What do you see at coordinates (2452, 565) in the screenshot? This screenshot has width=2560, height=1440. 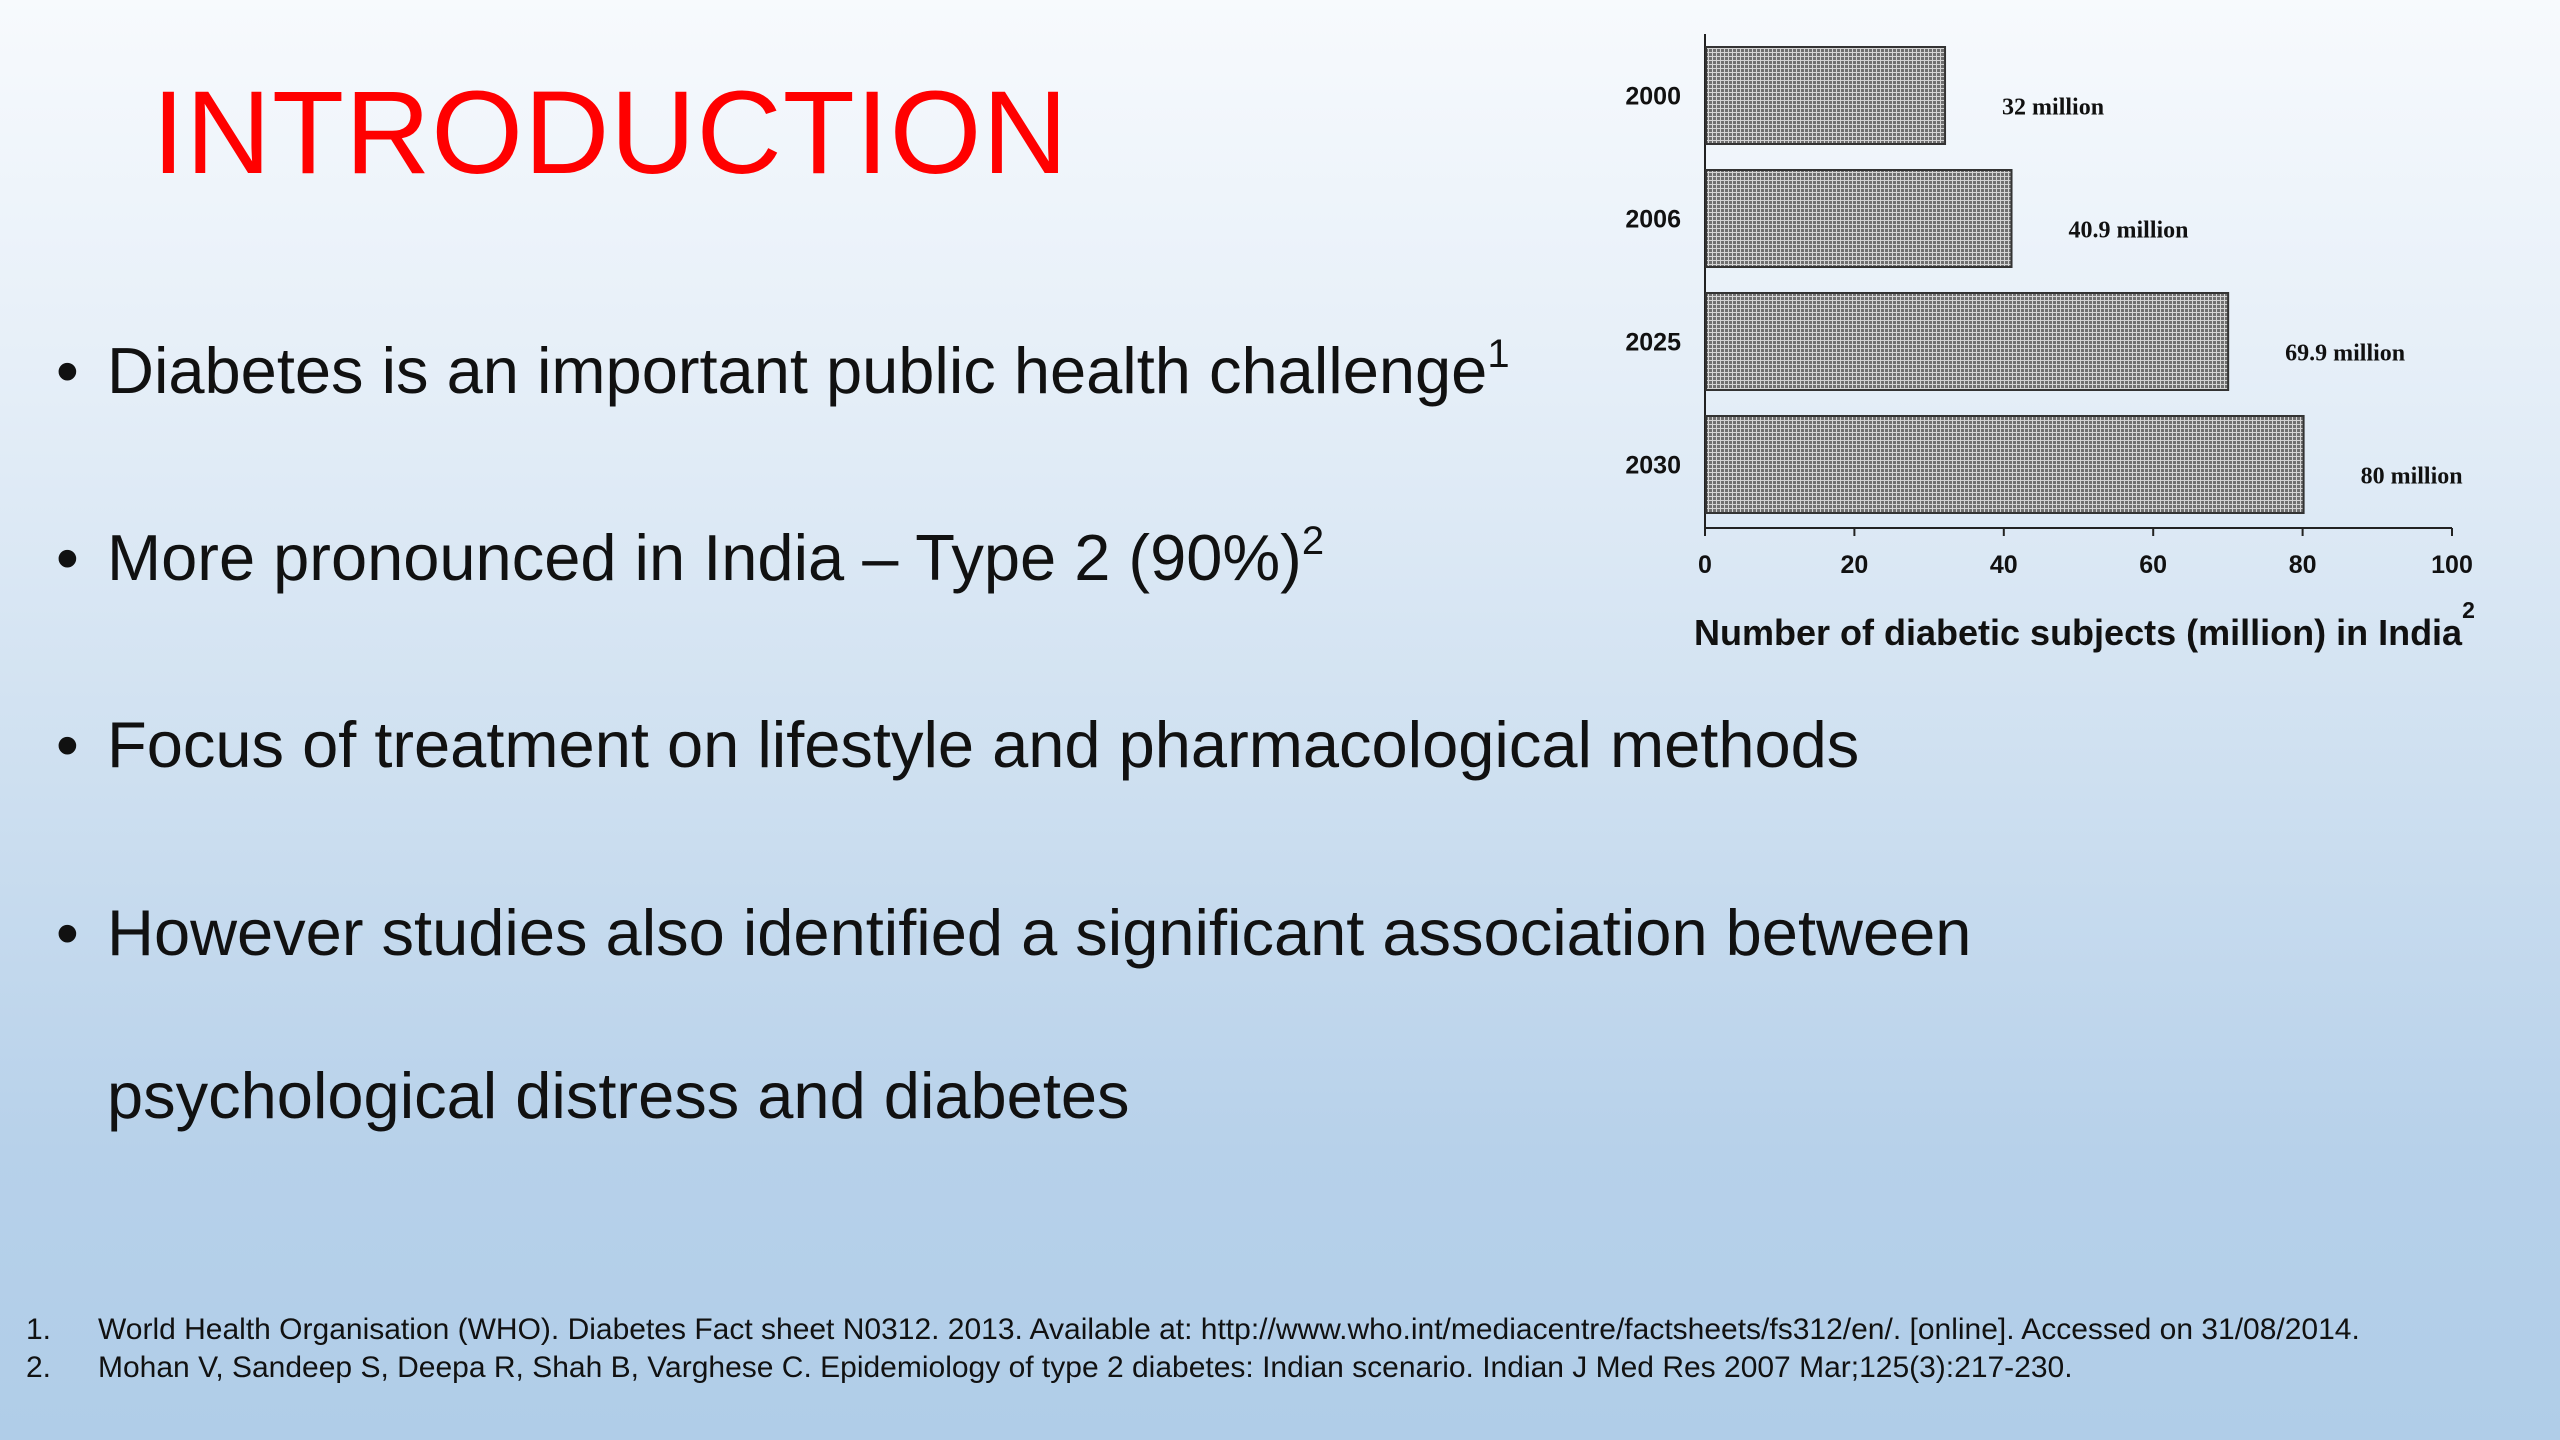 I see `chart-x-tick-label: 100` at bounding box center [2452, 565].